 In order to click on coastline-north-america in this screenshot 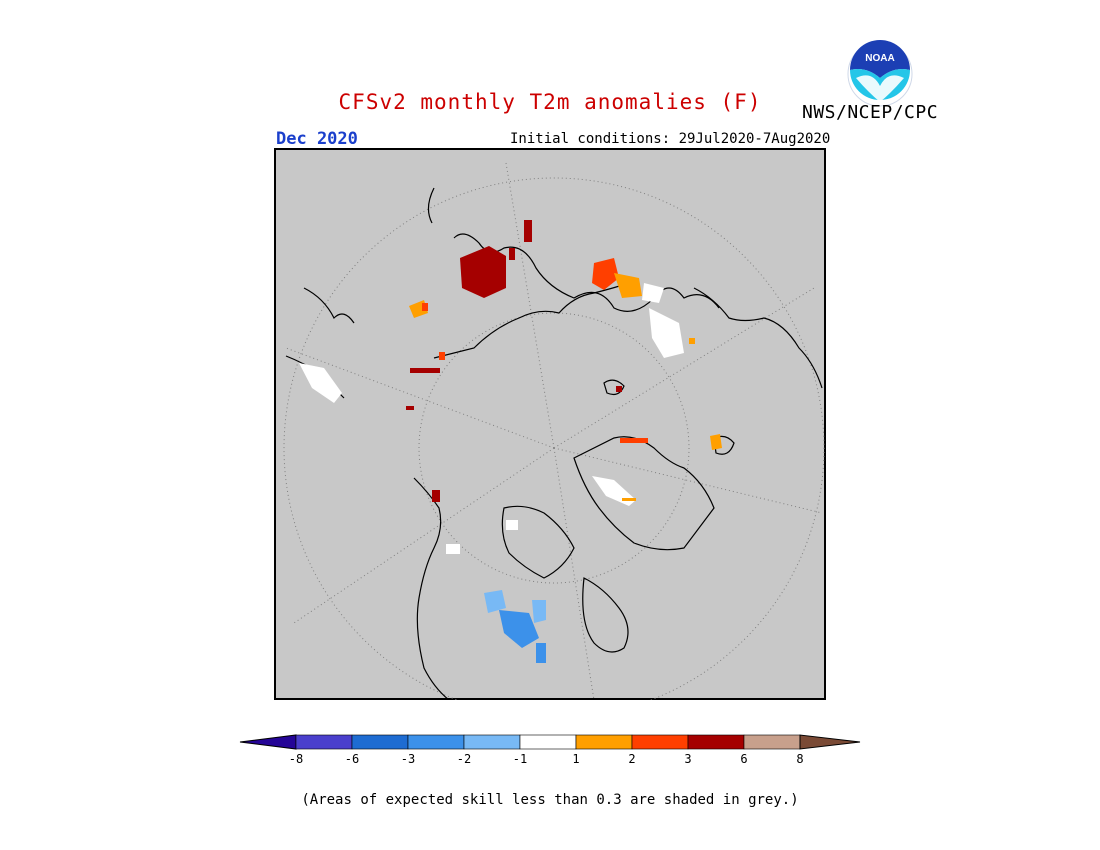, I will do `click(431, 588)`.